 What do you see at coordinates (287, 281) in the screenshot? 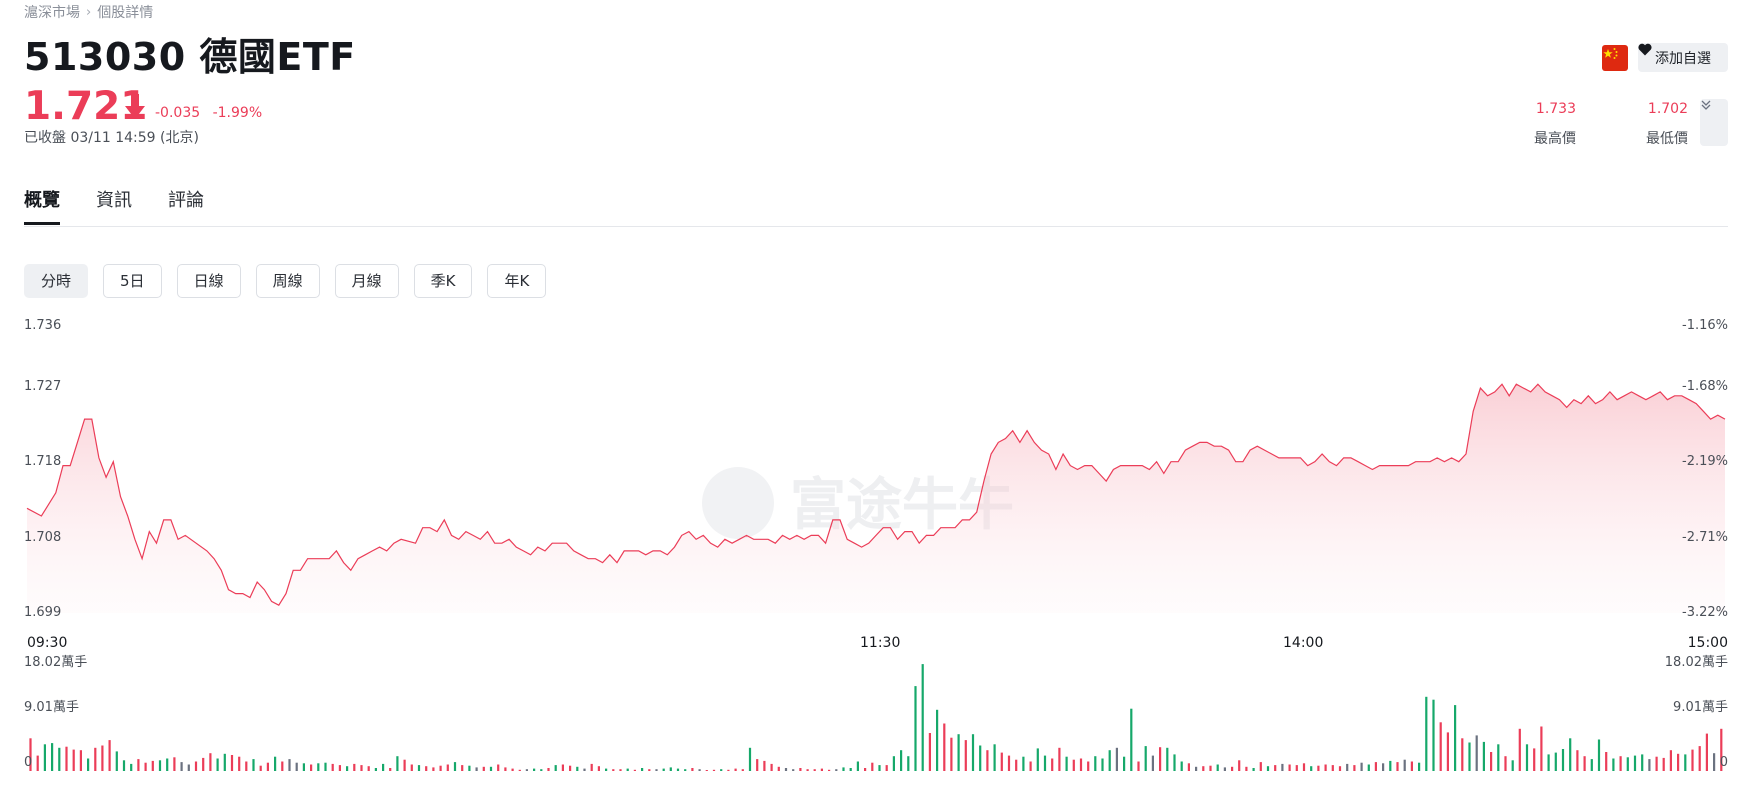
I see `period-weekly: 周線` at bounding box center [287, 281].